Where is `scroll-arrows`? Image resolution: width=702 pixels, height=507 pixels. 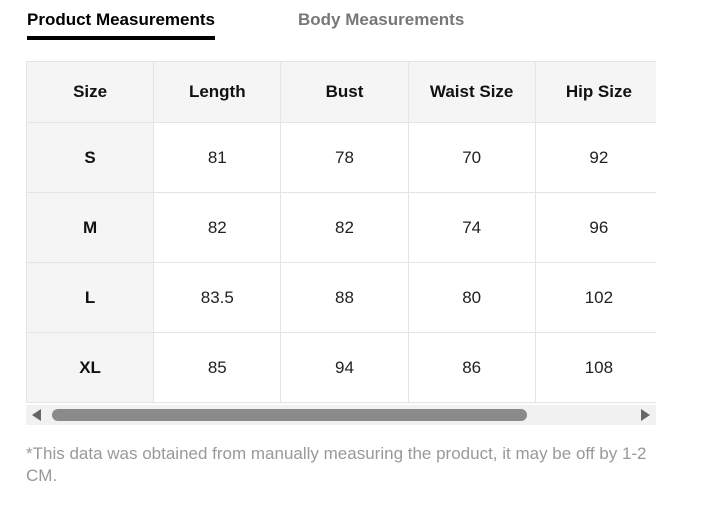
scroll-arrows is located at coordinates (341, 415).